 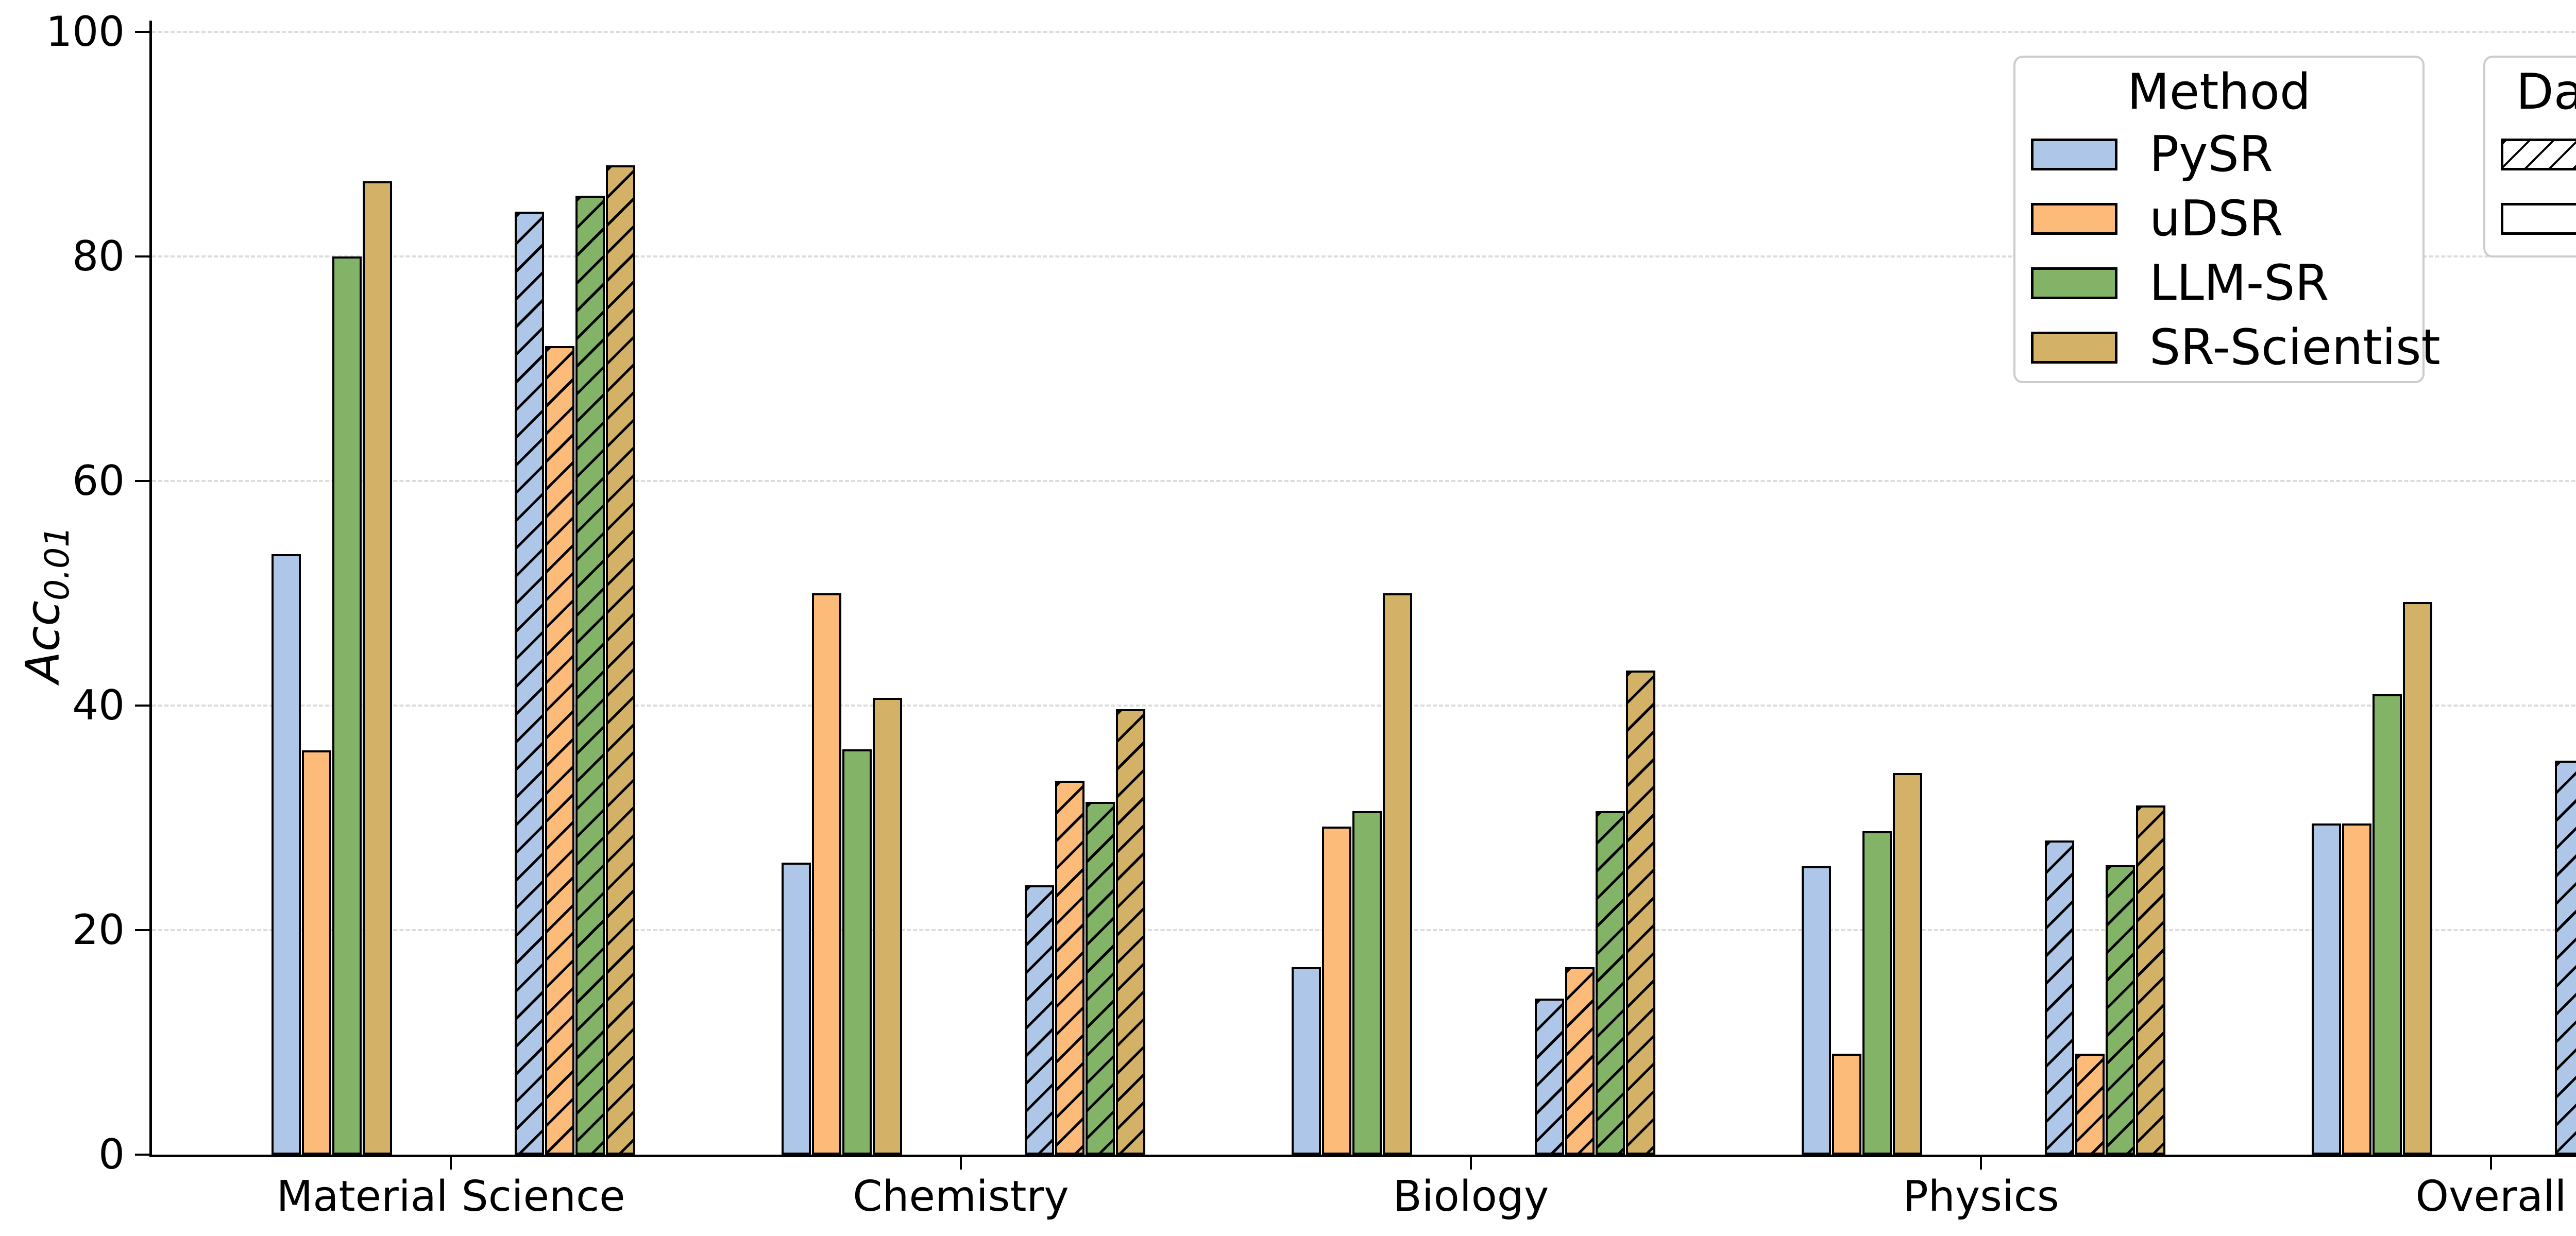 What do you see at coordinates (377, 668) in the screenshot?
I see `bar-srscientist-id-material-science` at bounding box center [377, 668].